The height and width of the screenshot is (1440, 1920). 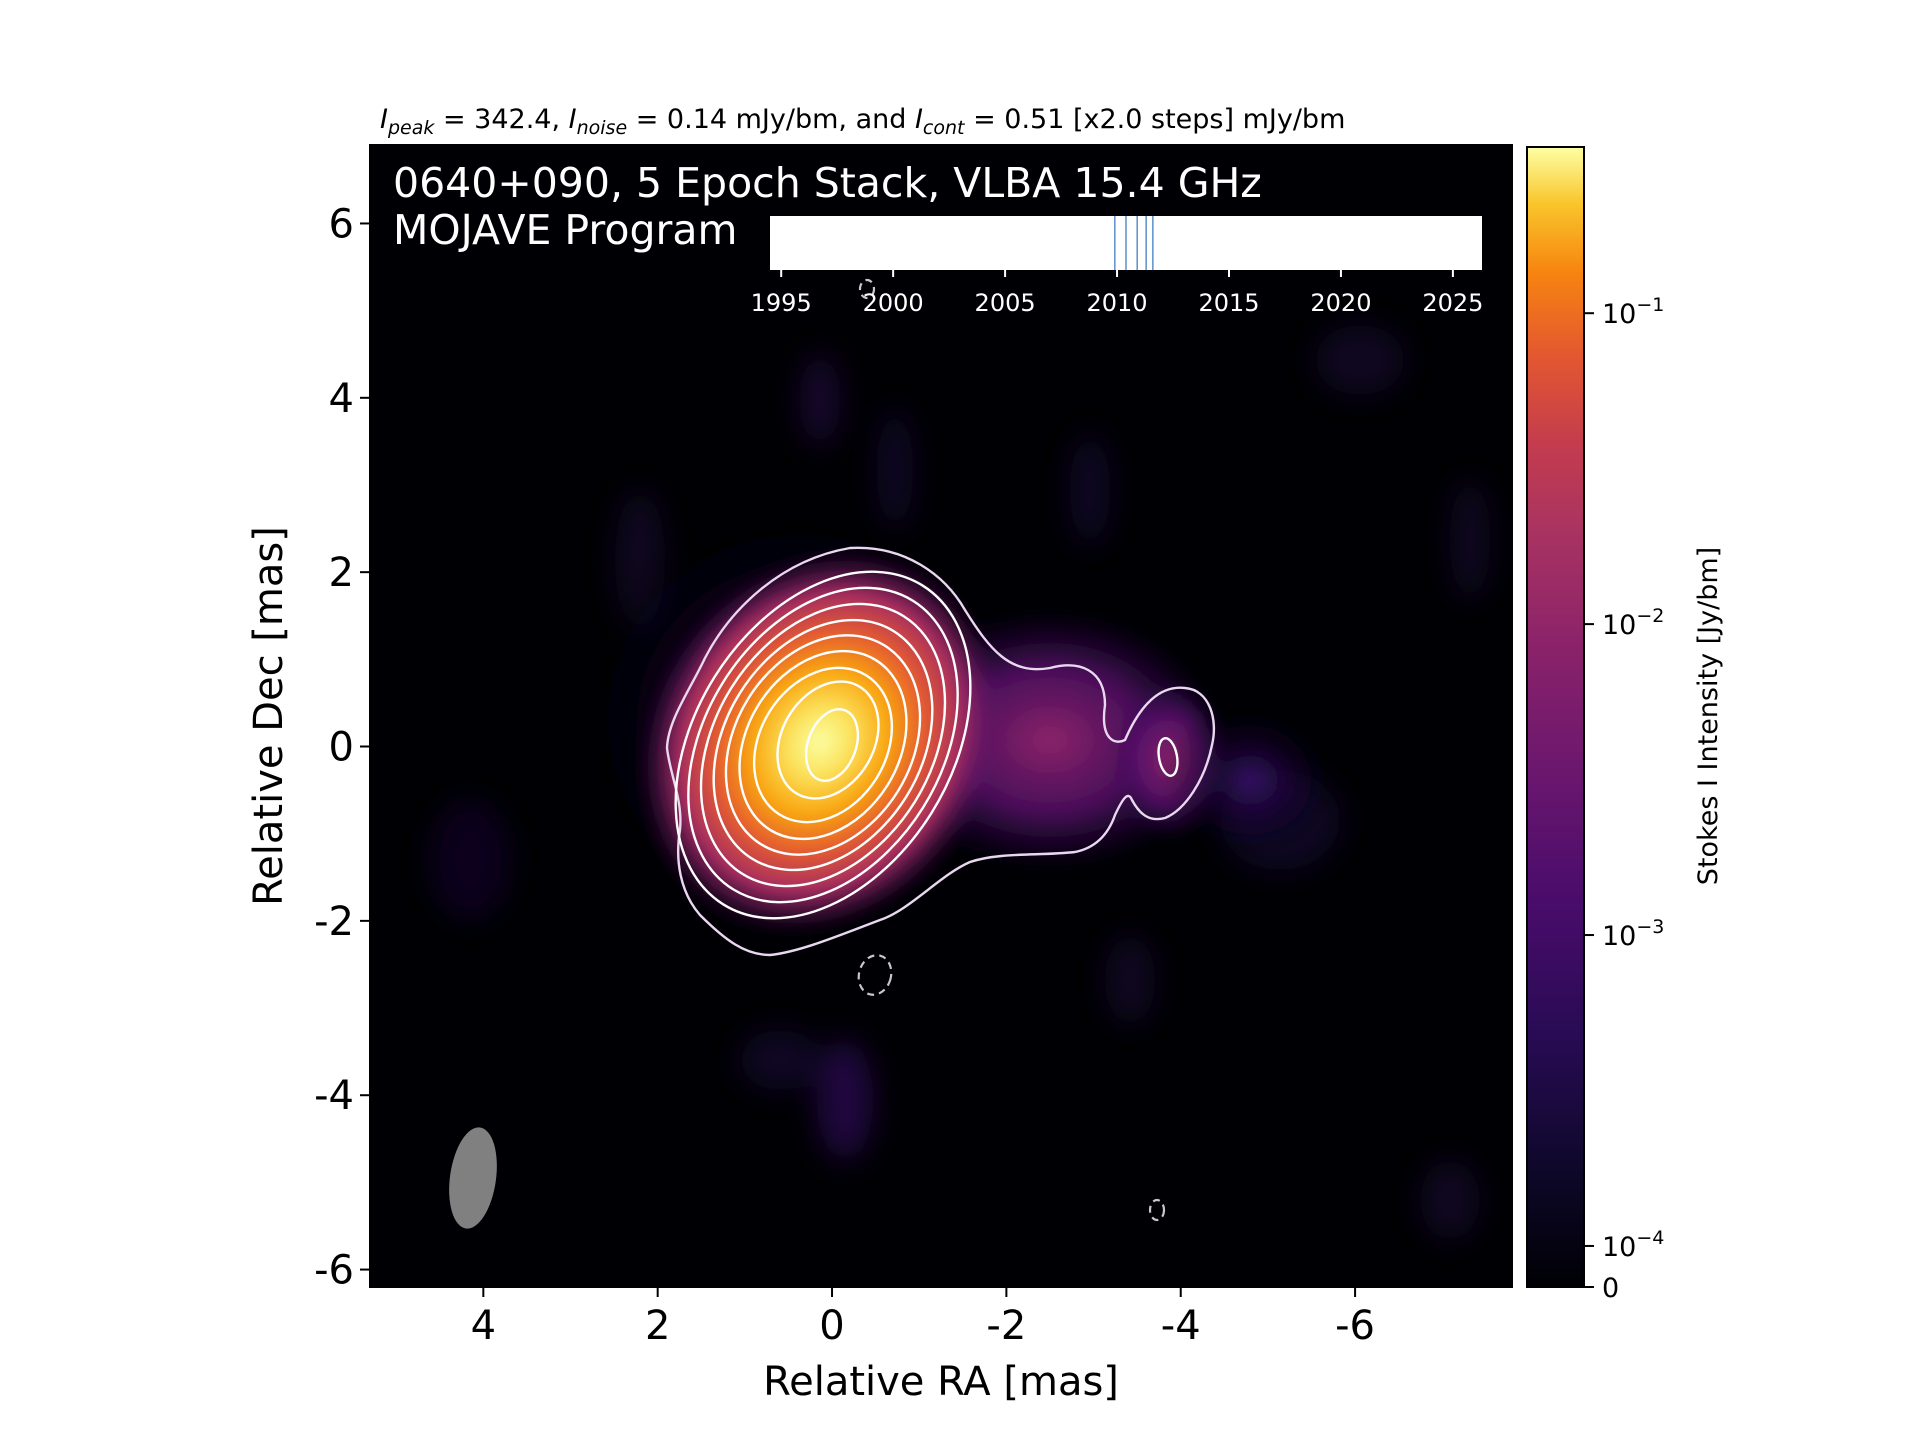 I want to click on colorbar-tick-label: 10⁻², so click(x=1633, y=623).